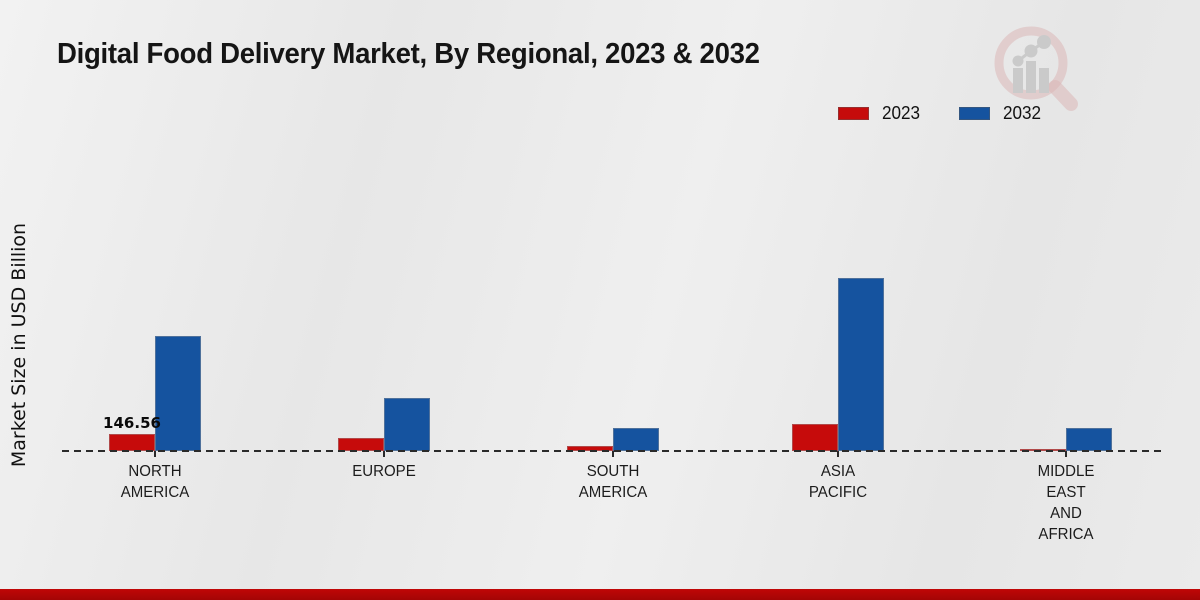 The image size is (1200, 600). What do you see at coordinates (1022, 113) in the screenshot?
I see `legend-label-2032: 2032` at bounding box center [1022, 113].